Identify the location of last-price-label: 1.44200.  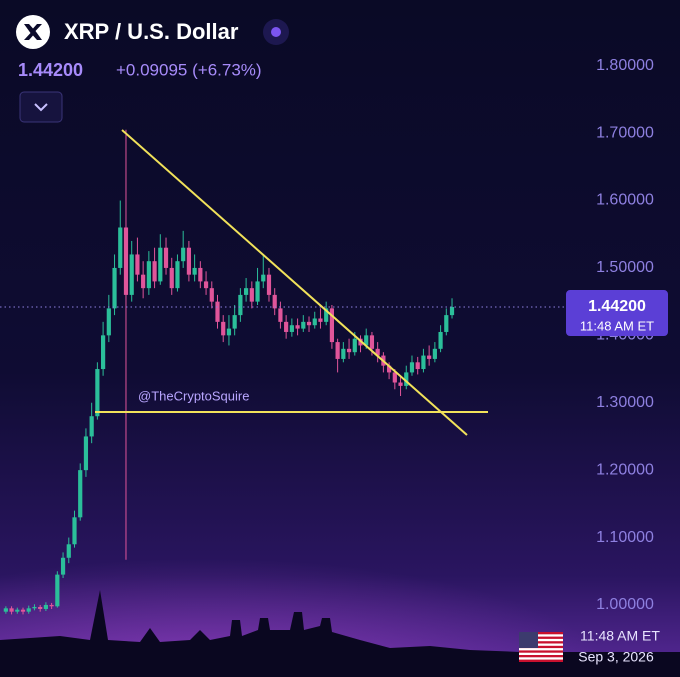
(617, 306).